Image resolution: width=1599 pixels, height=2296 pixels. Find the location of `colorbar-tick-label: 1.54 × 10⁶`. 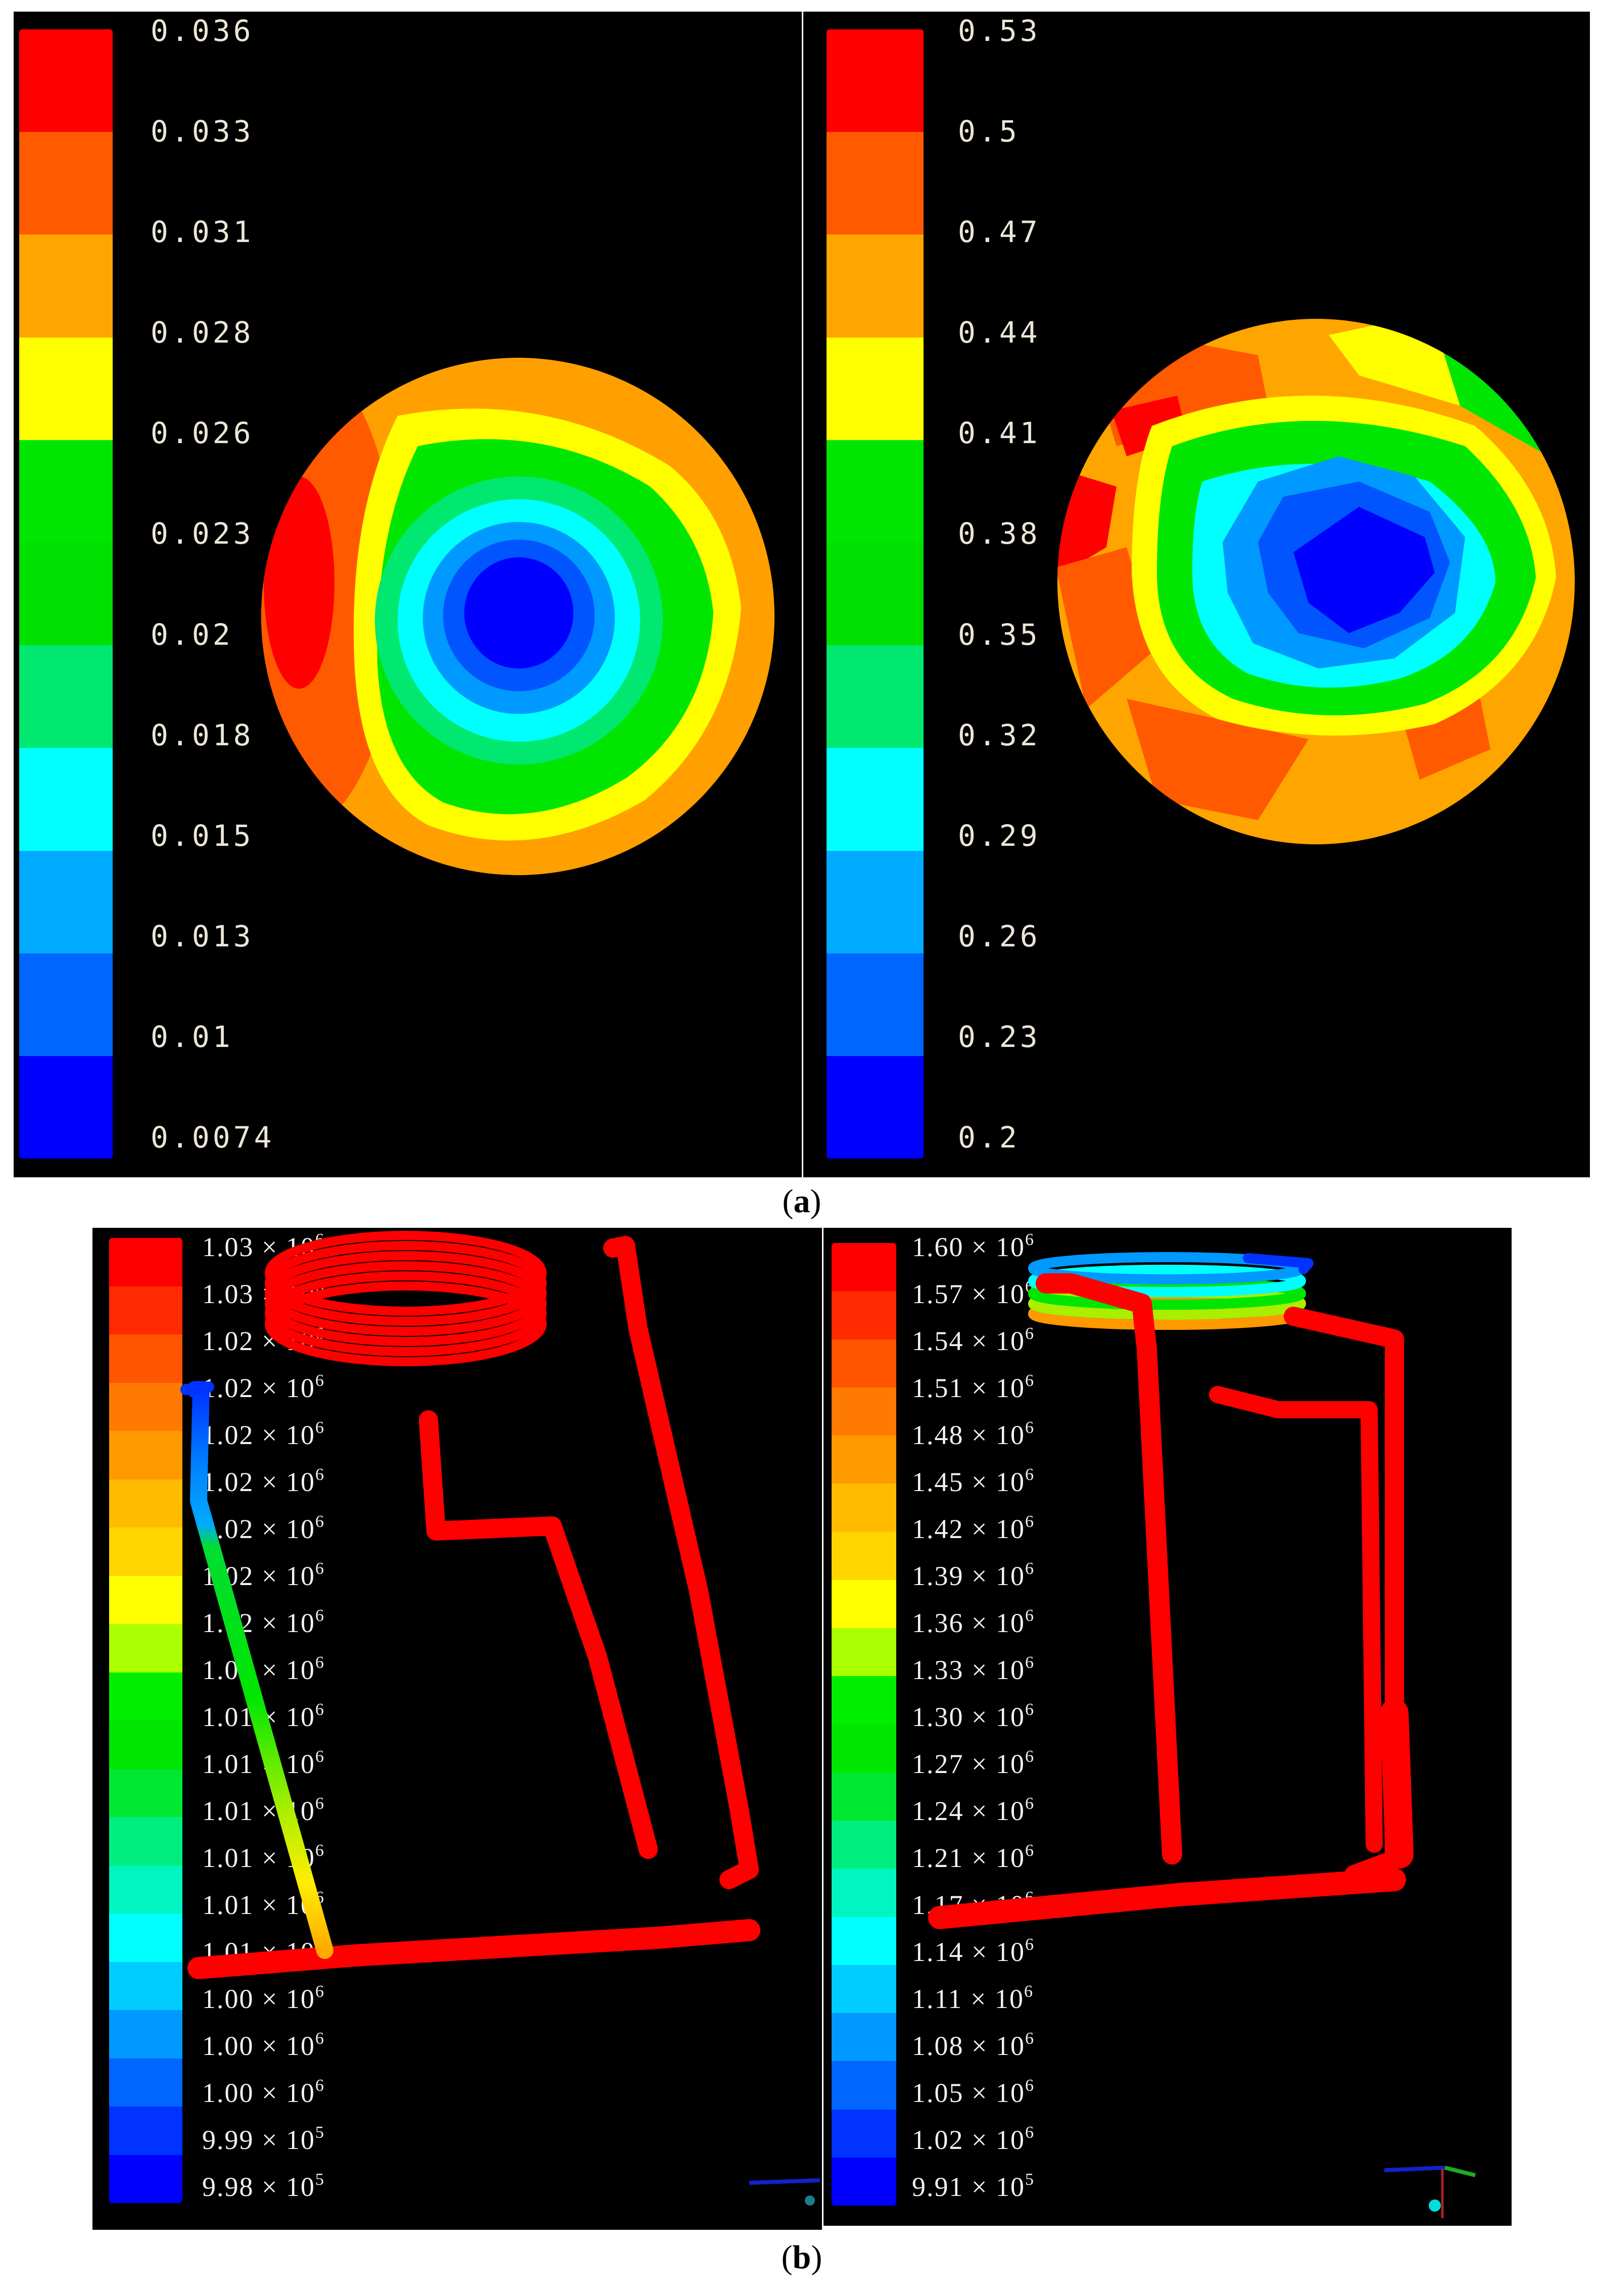

colorbar-tick-label: 1.54 × 10⁶ is located at coordinates (973, 1341).